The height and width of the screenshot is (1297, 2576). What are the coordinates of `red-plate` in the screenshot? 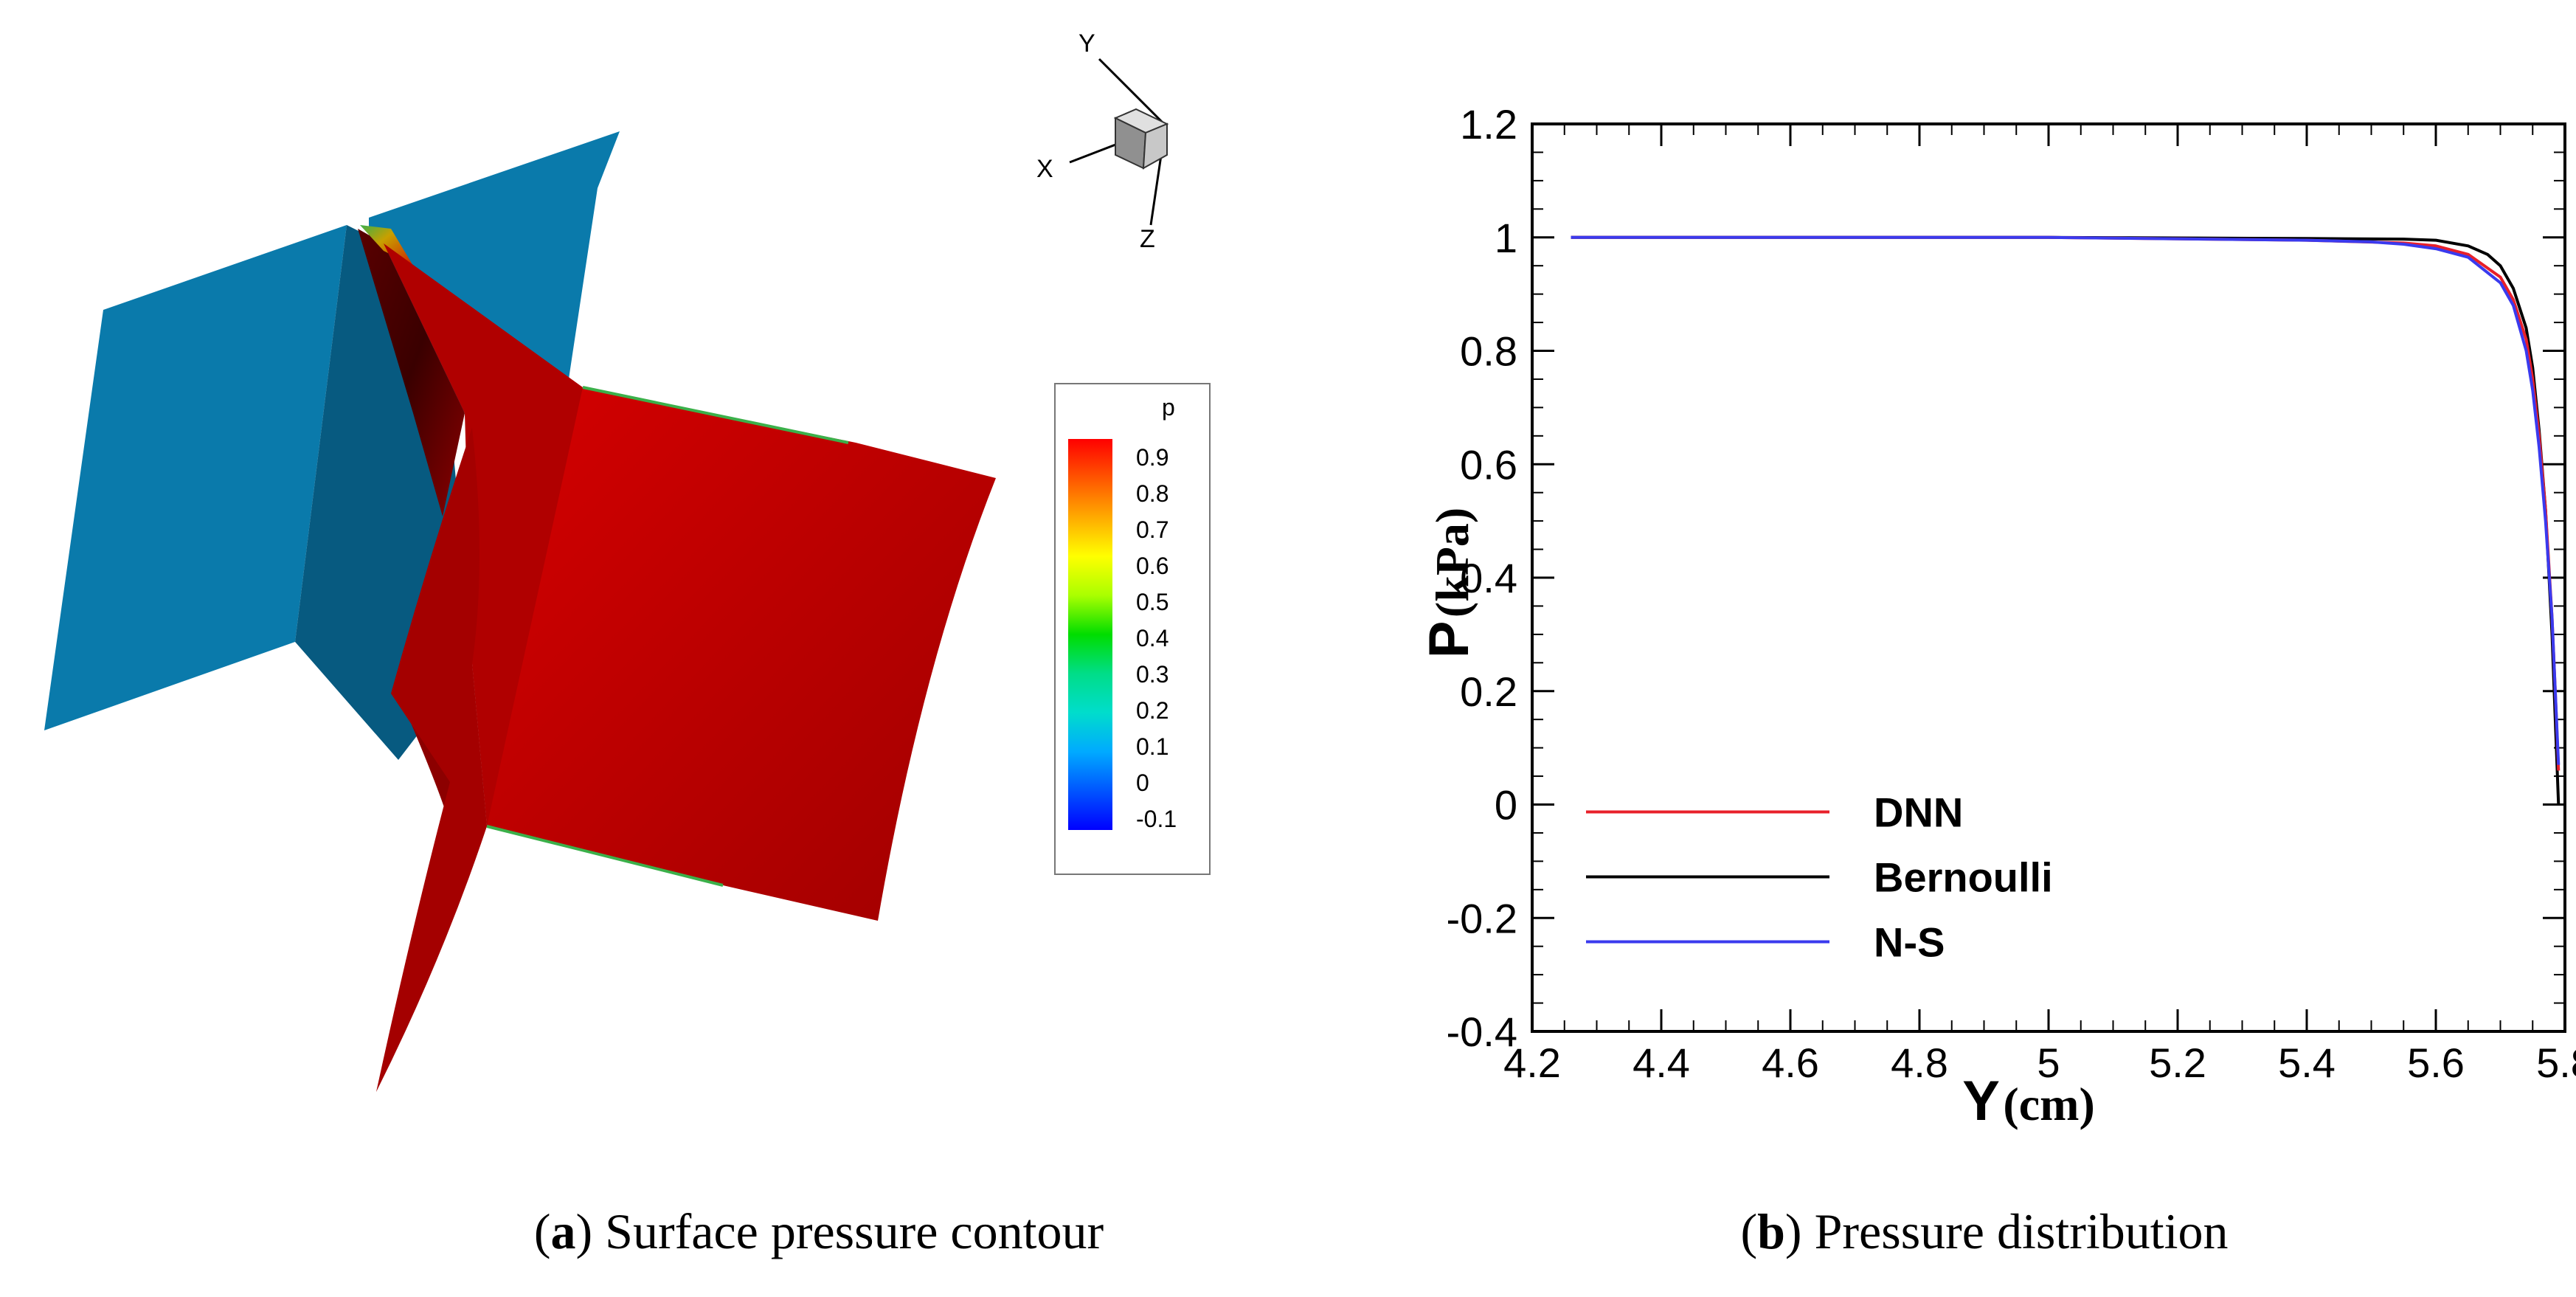 It's located at (742, 654).